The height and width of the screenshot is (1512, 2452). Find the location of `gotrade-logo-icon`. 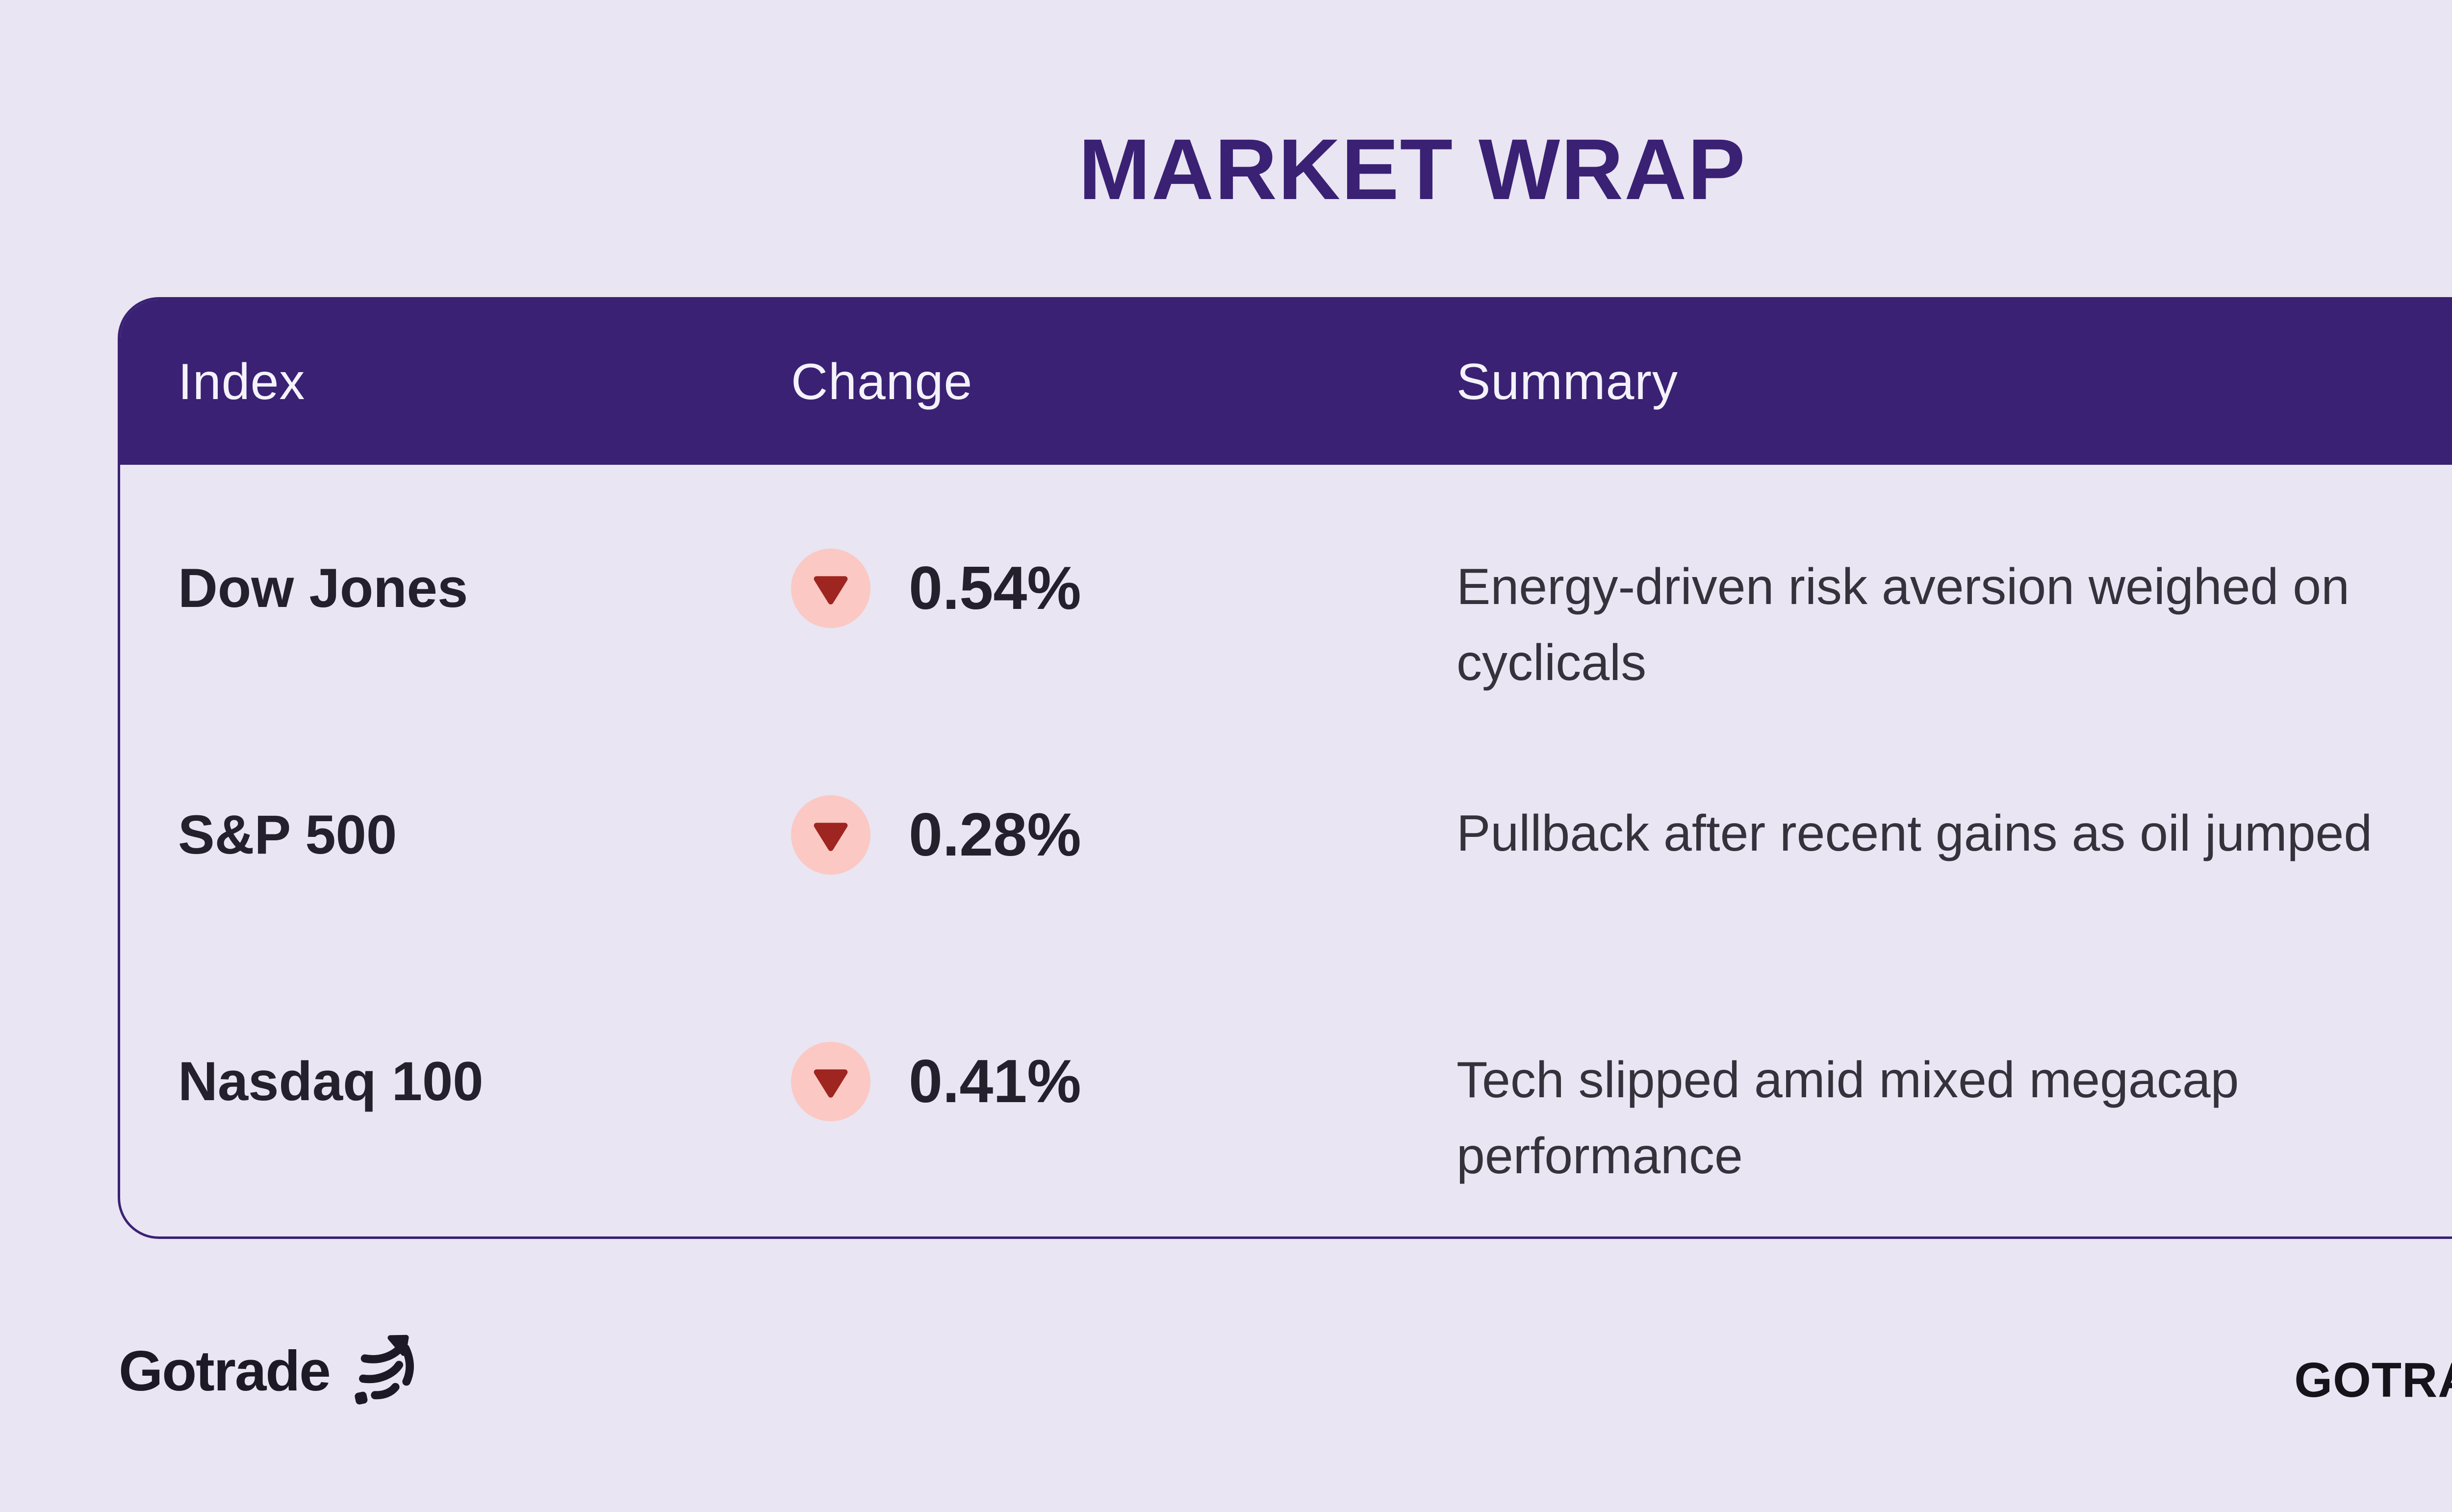

gotrade-logo-icon is located at coordinates (382, 1371).